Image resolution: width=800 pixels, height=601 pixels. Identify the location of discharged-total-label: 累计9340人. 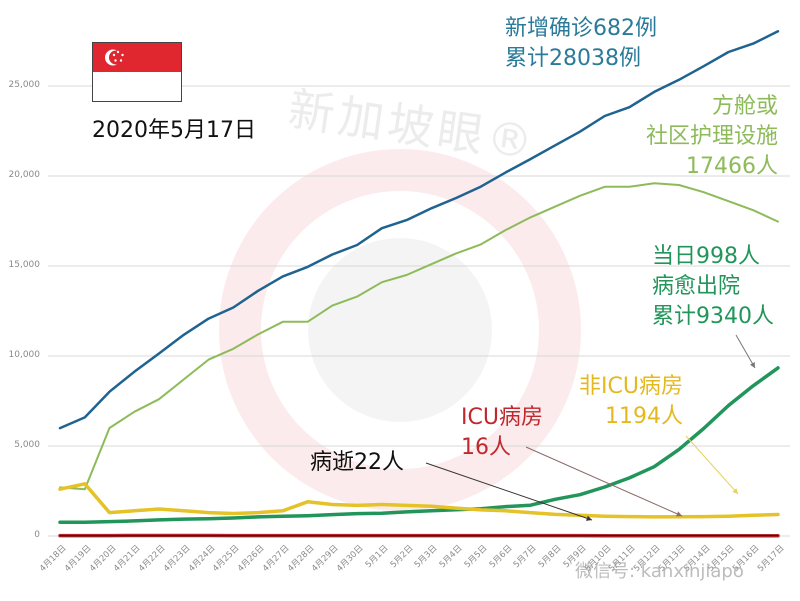
(713, 316).